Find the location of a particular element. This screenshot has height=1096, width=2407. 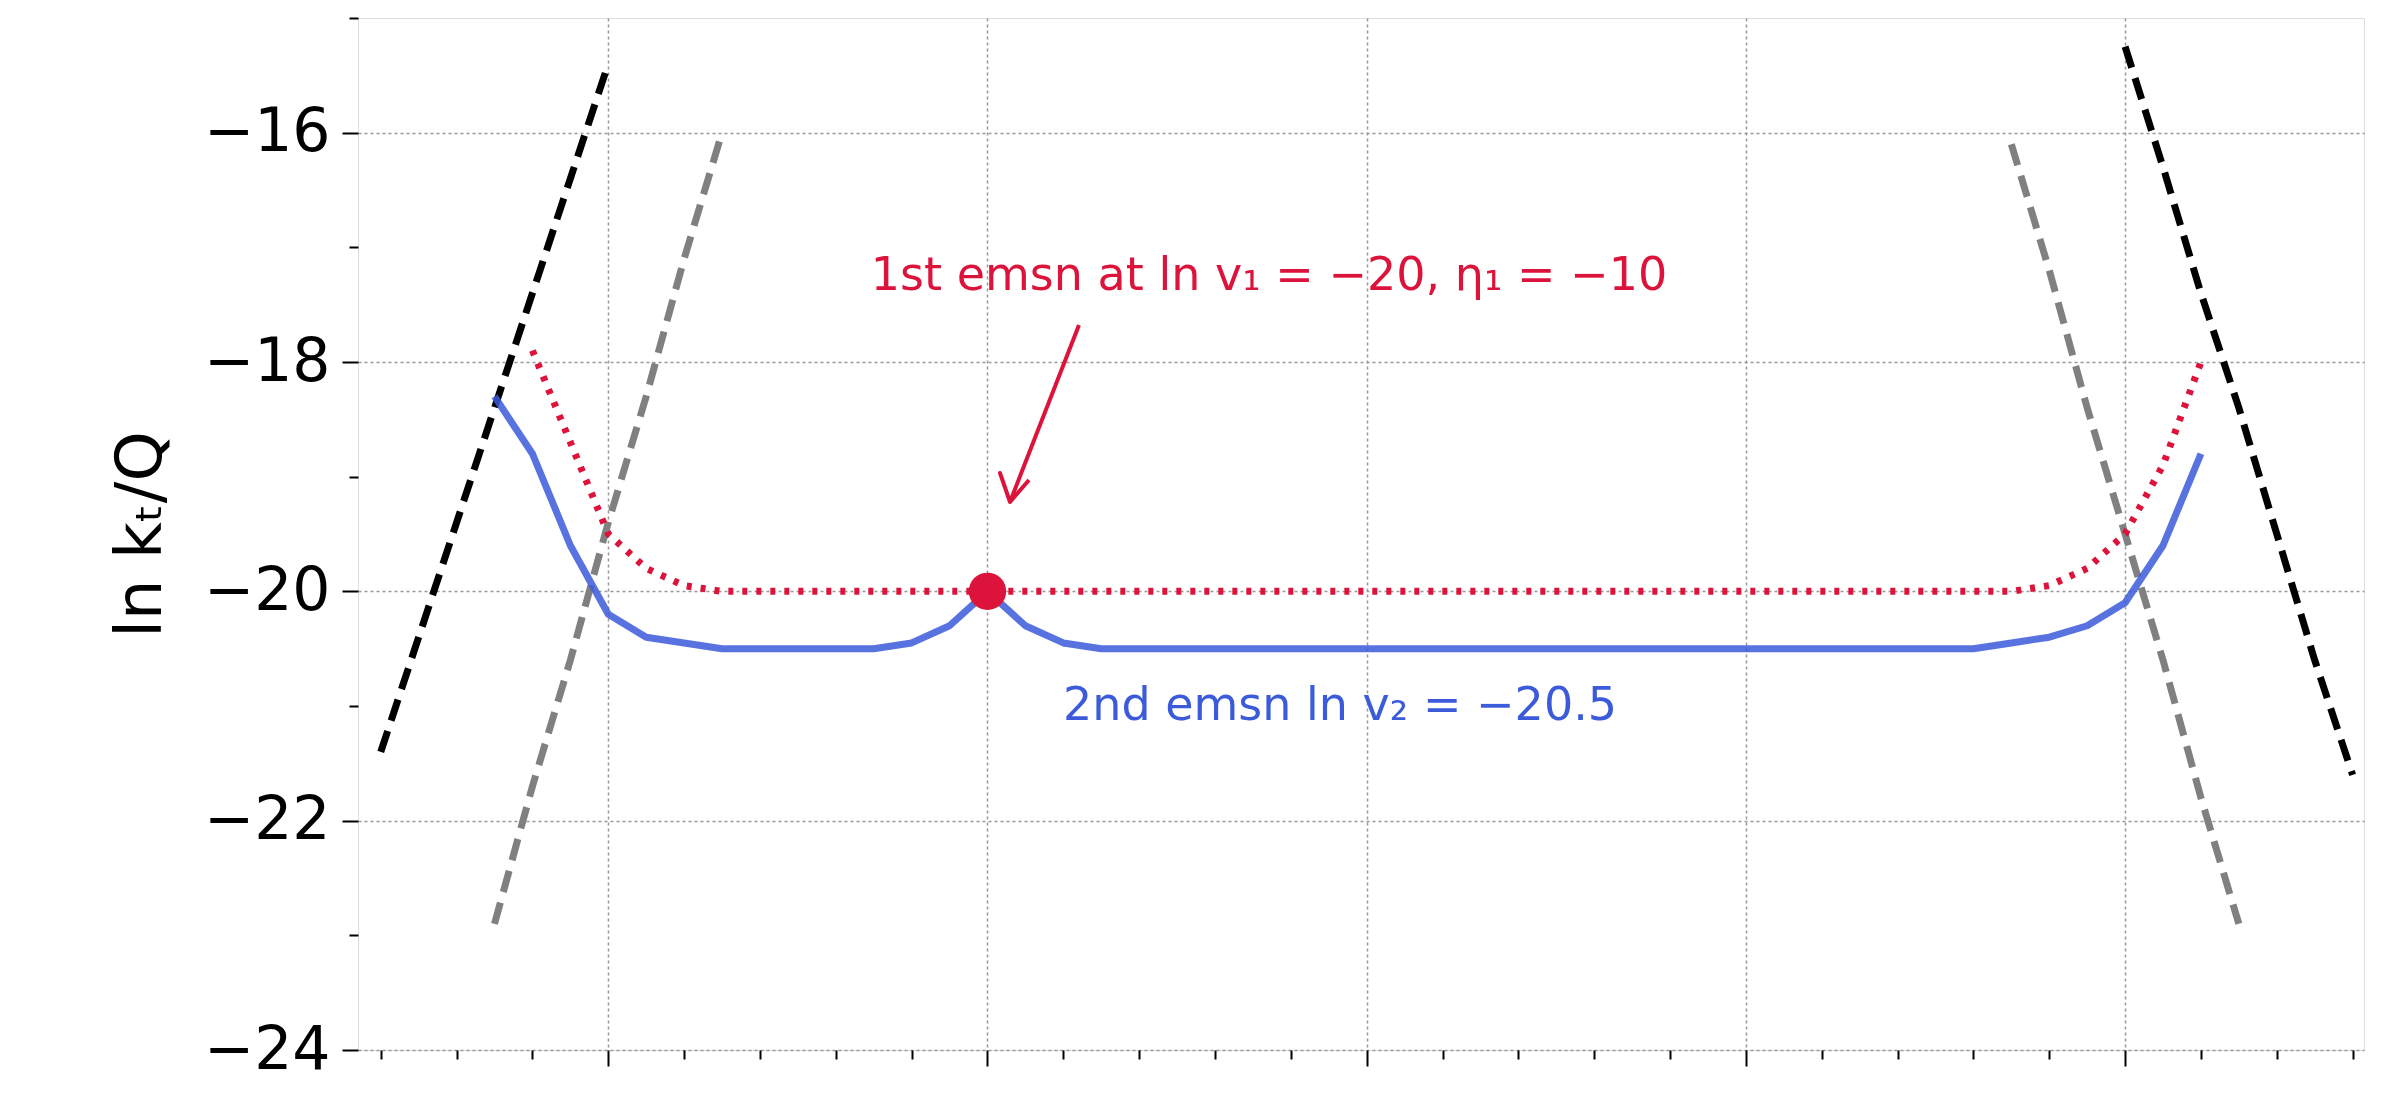

y-tick-label: −18 is located at coordinates (267, 359).